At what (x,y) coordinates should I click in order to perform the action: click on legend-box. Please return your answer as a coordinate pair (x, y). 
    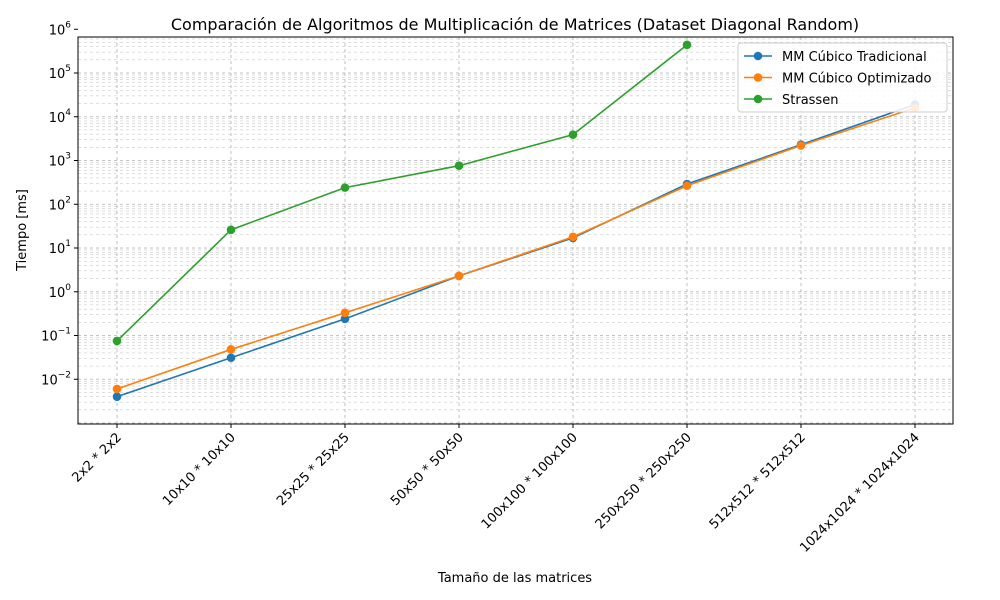
    Looking at the image, I should click on (842, 77).